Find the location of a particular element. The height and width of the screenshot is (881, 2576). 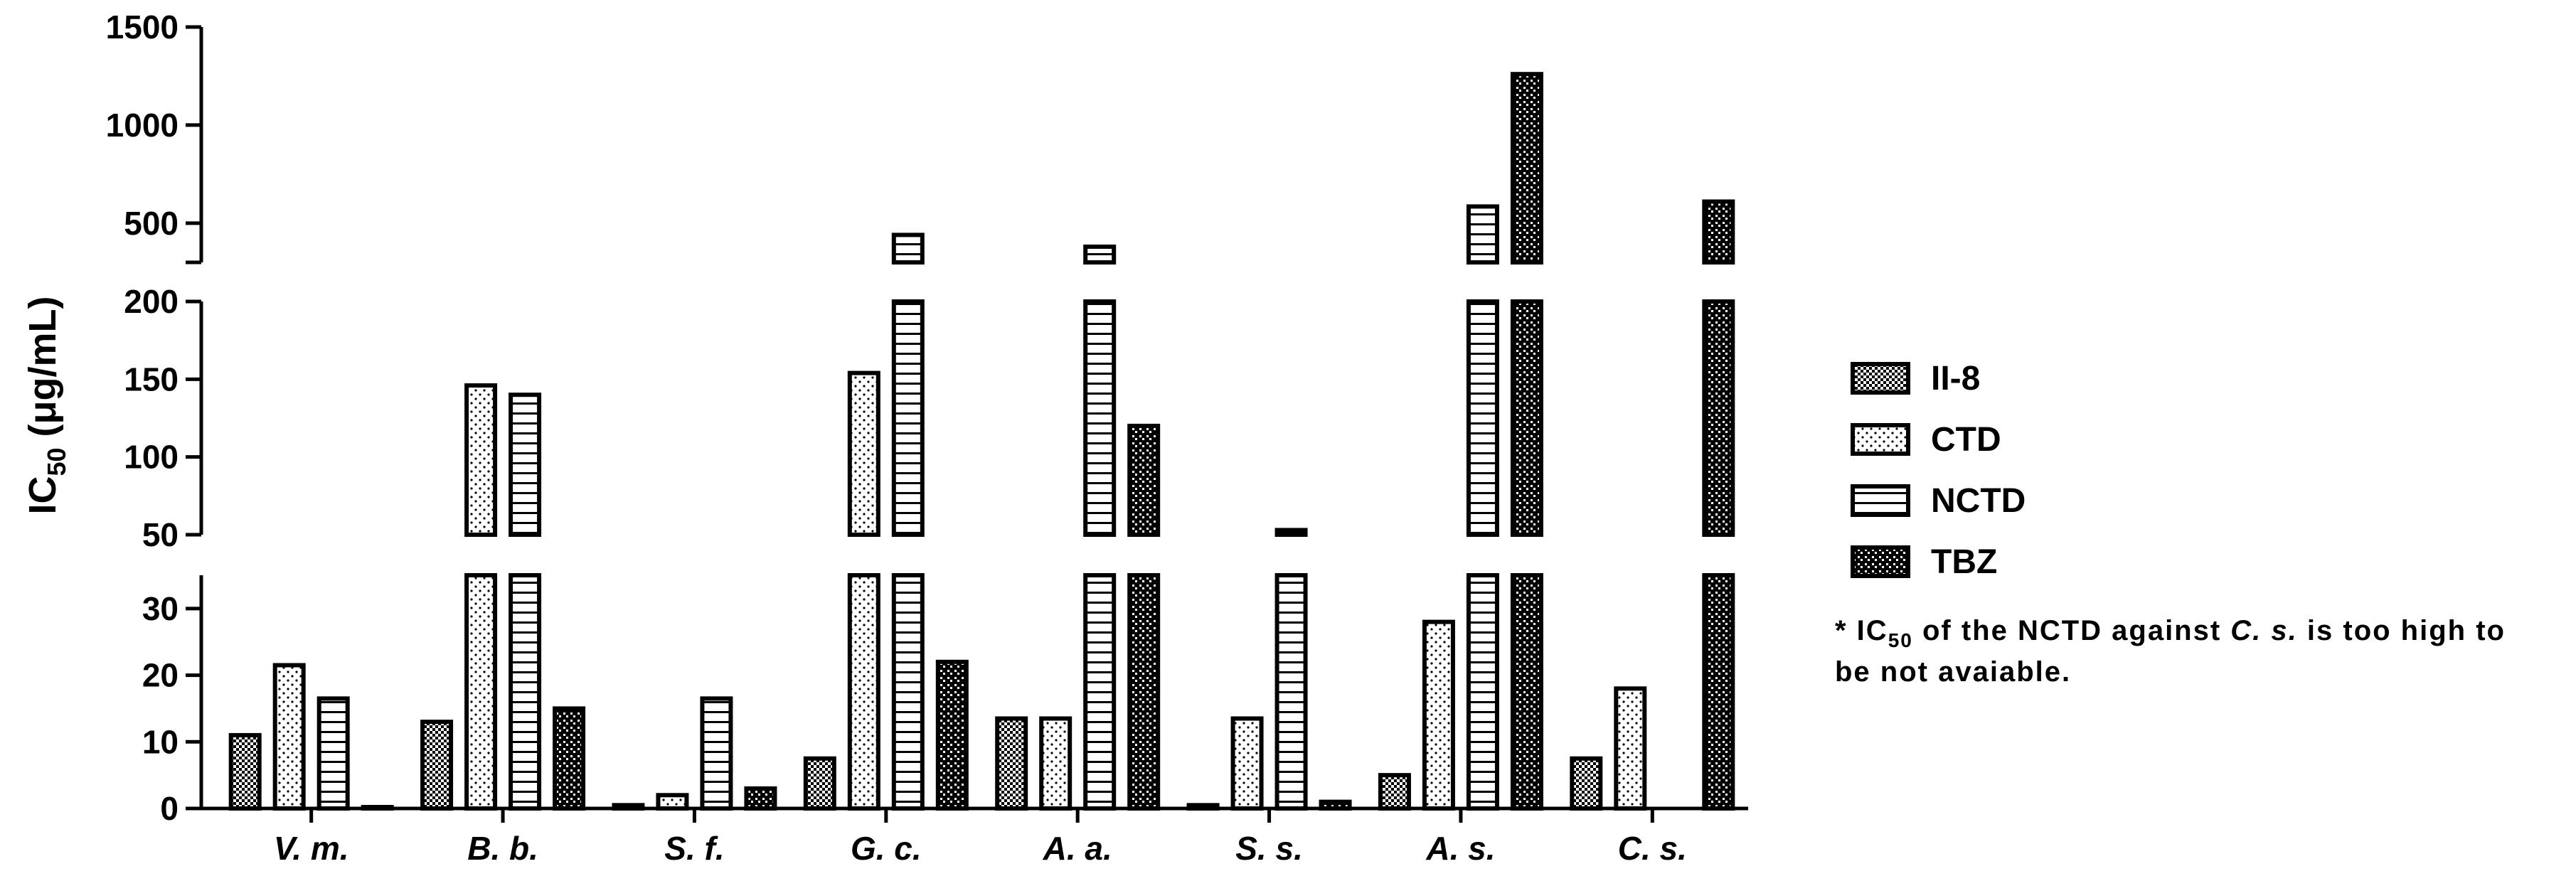

x-category-label: C. s. is located at coordinates (1652, 848).